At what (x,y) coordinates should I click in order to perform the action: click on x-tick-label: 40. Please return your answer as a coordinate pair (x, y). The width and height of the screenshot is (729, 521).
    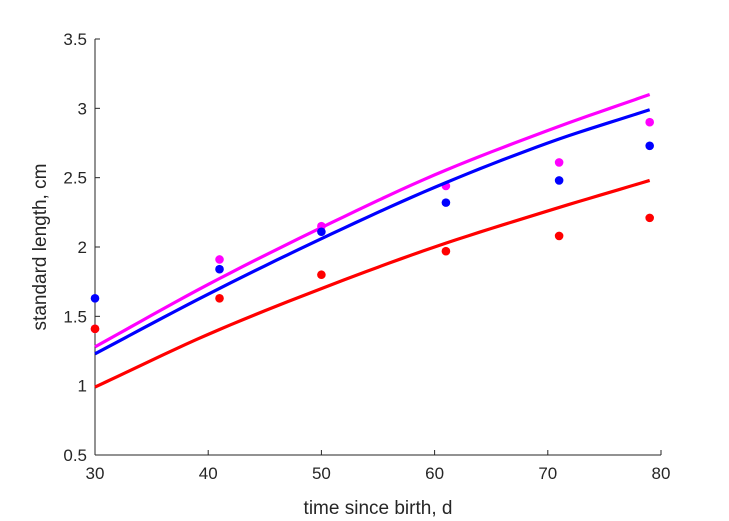
    Looking at the image, I should click on (208, 473).